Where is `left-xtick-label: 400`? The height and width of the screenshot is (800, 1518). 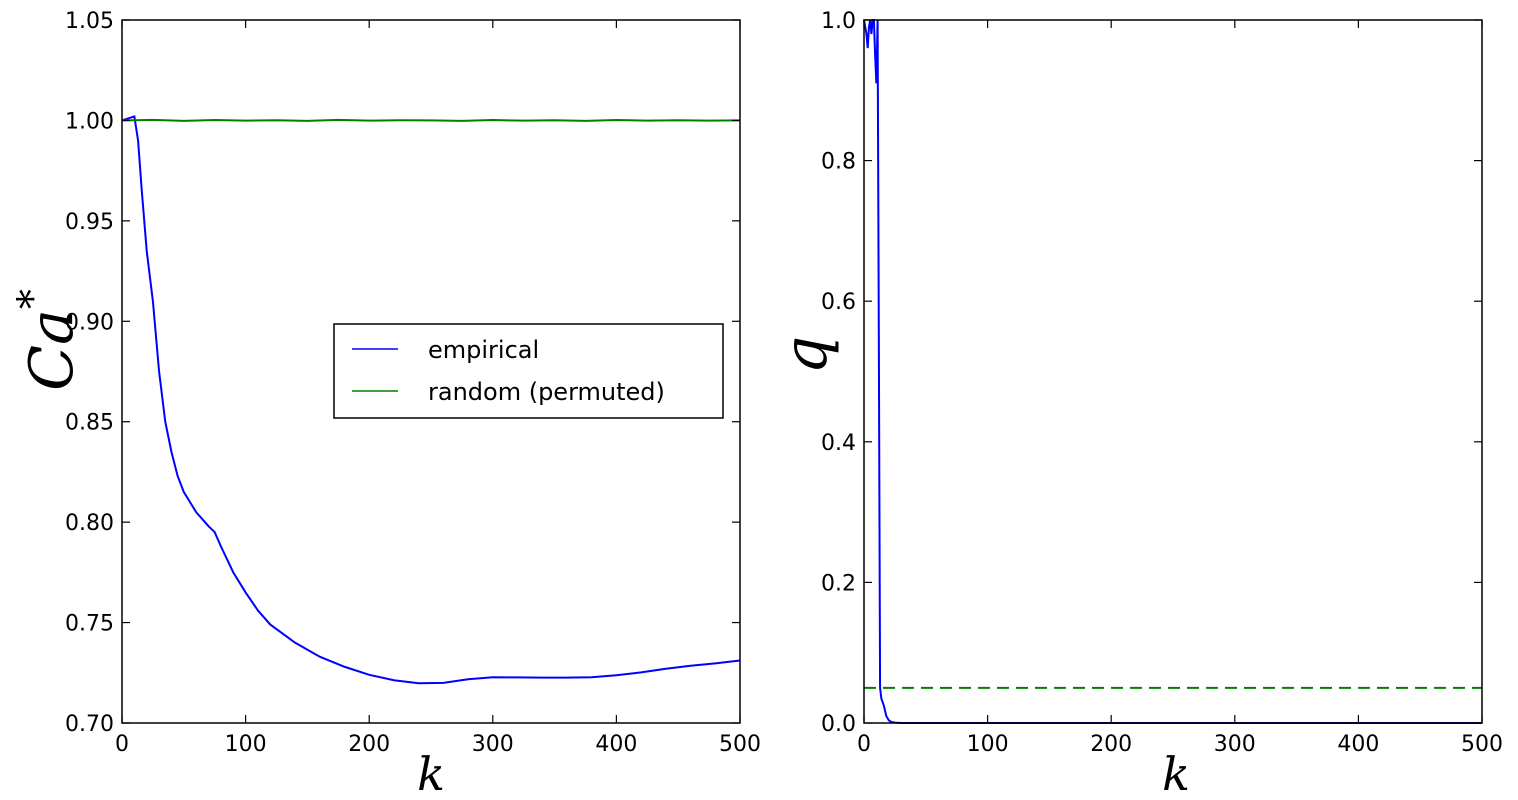
left-xtick-label: 400 is located at coordinates (616, 744).